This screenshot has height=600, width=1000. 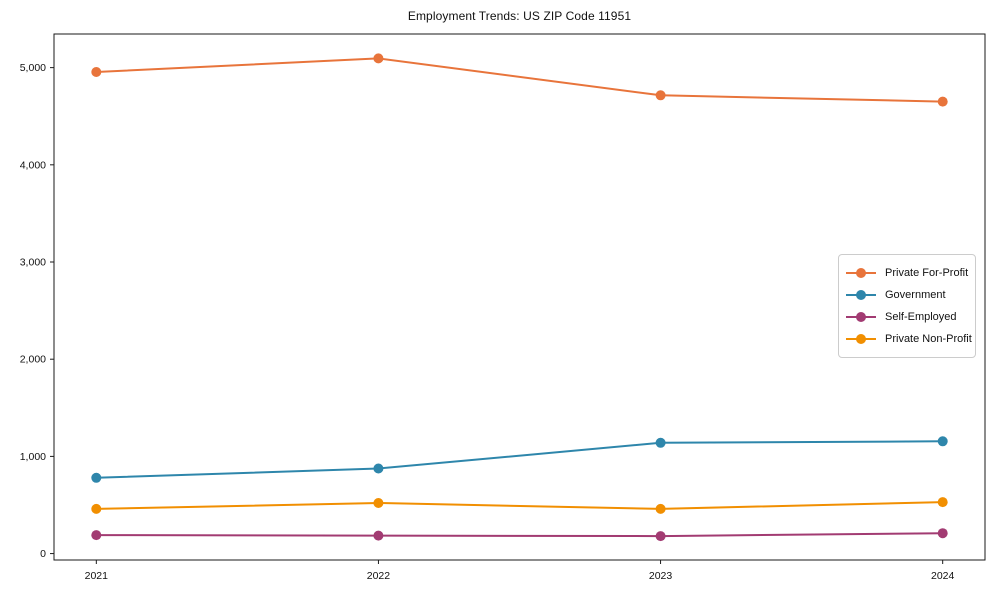 I want to click on y-tick-label: 2,000, so click(x=33, y=360).